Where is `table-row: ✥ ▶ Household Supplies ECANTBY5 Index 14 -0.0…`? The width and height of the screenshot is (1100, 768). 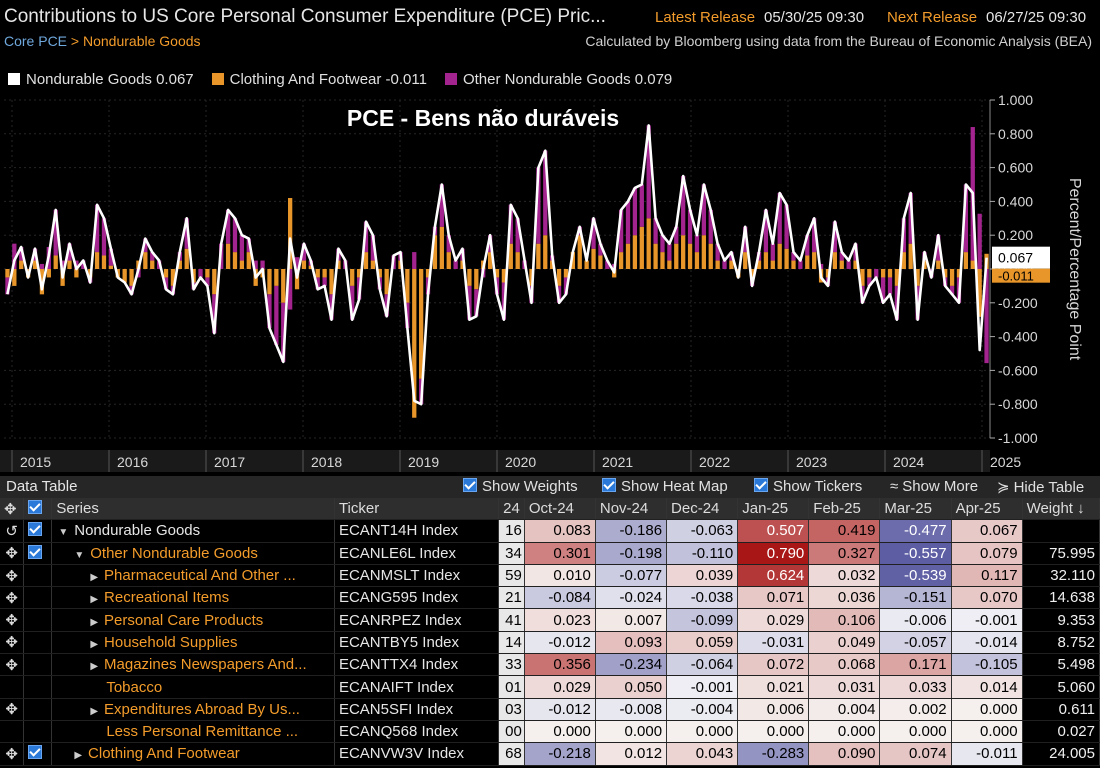 table-row: ✥ ▶ Household Supplies ECANTBY5 Index 14 -0.0… is located at coordinates (550, 643).